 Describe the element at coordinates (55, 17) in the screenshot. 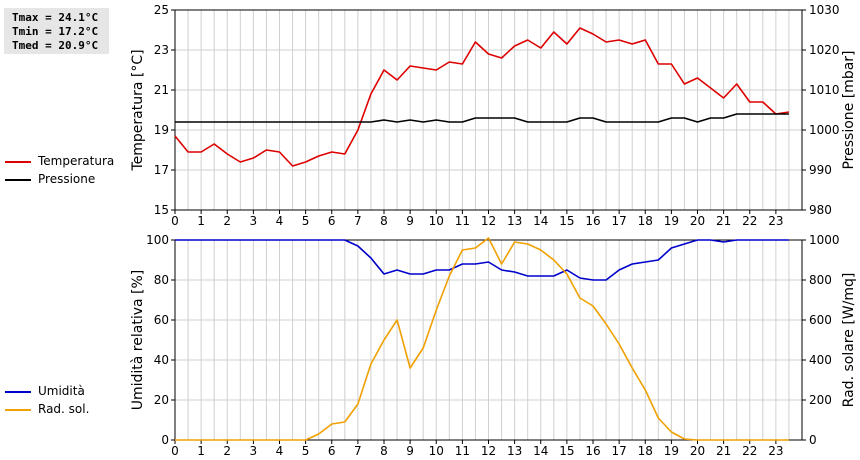

I see `stat-tmax: Tmax = 24.1°C` at that location.